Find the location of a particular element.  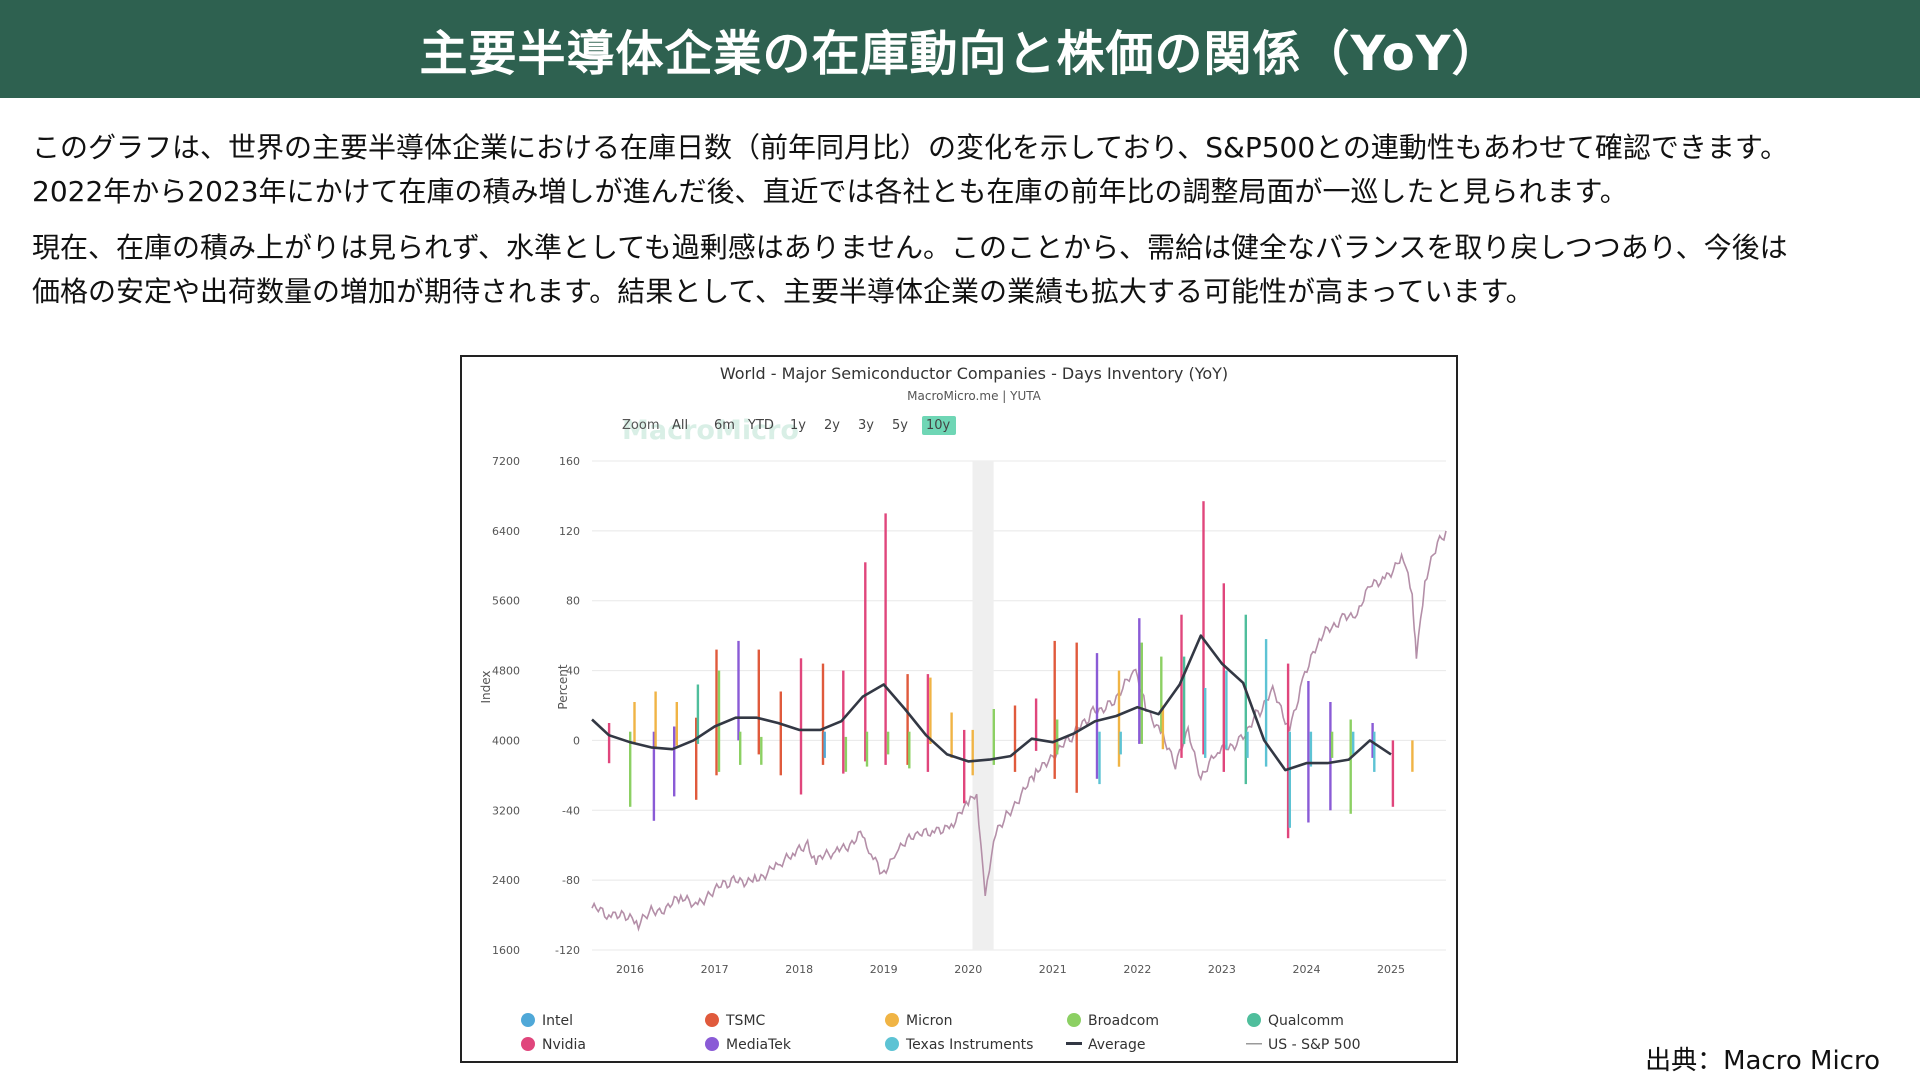

y-left-tick-label: 6400 is located at coordinates (506, 531).